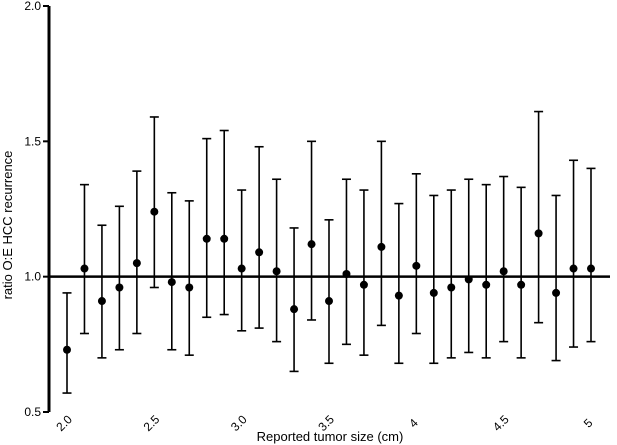 The height and width of the screenshot is (445, 617). I want to click on x-tick-label: 4, so click(413, 423).